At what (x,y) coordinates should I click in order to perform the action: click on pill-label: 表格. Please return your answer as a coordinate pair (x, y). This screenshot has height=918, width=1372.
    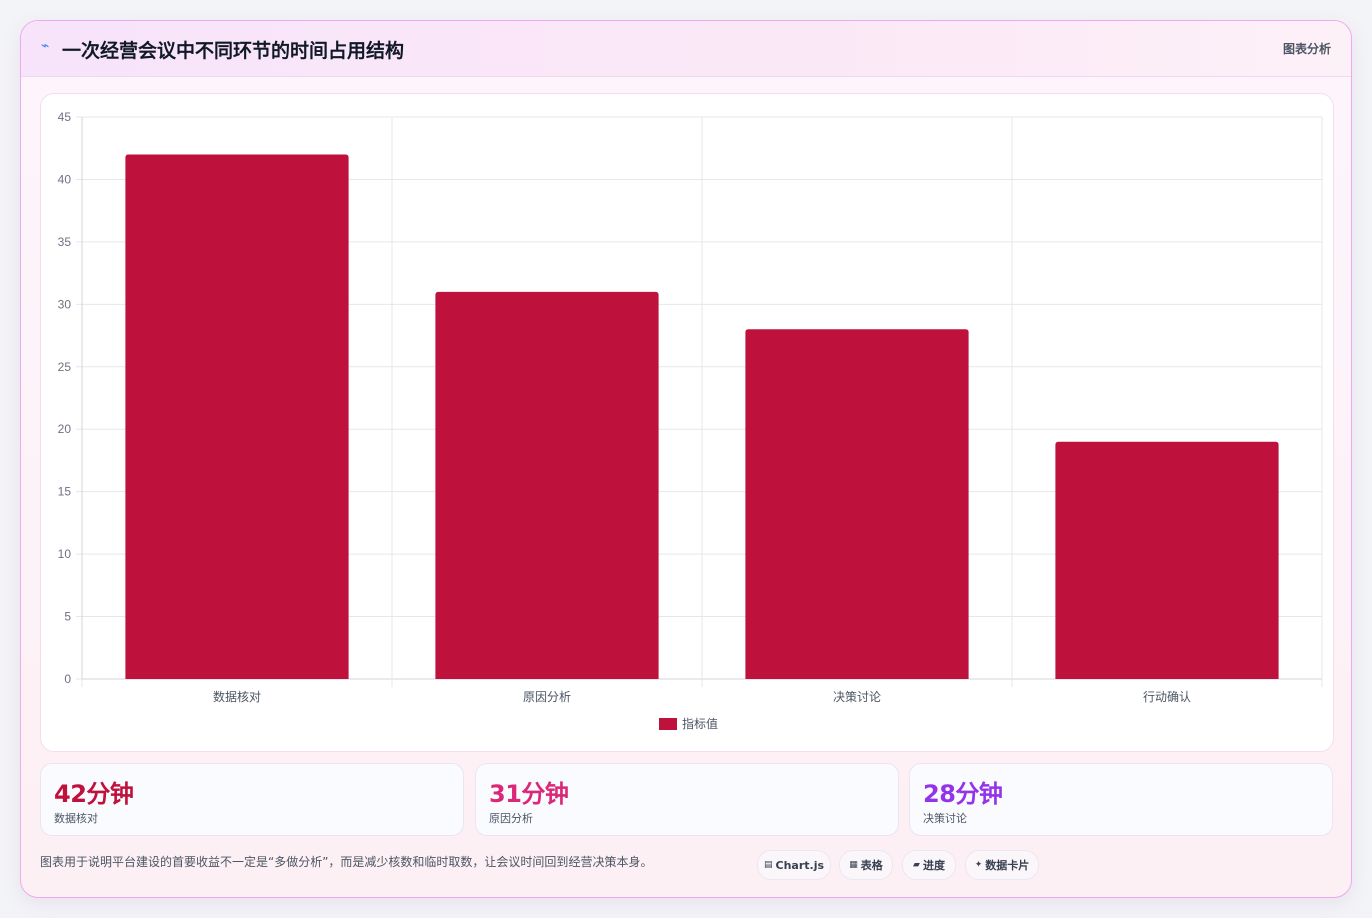
    Looking at the image, I should click on (871, 865).